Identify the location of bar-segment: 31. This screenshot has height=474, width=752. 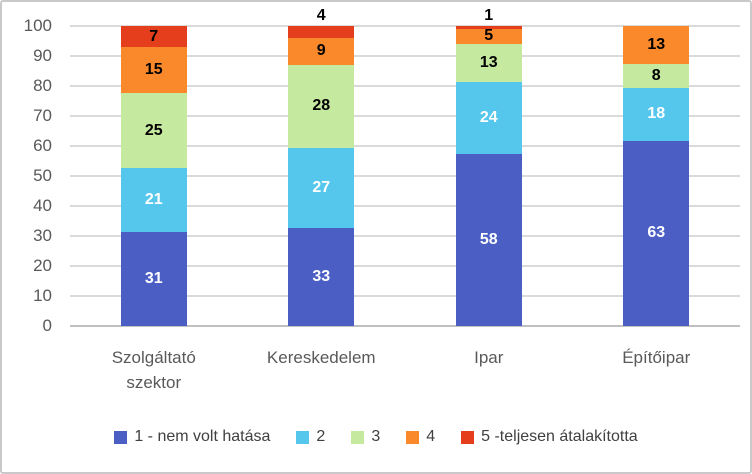
(153, 279).